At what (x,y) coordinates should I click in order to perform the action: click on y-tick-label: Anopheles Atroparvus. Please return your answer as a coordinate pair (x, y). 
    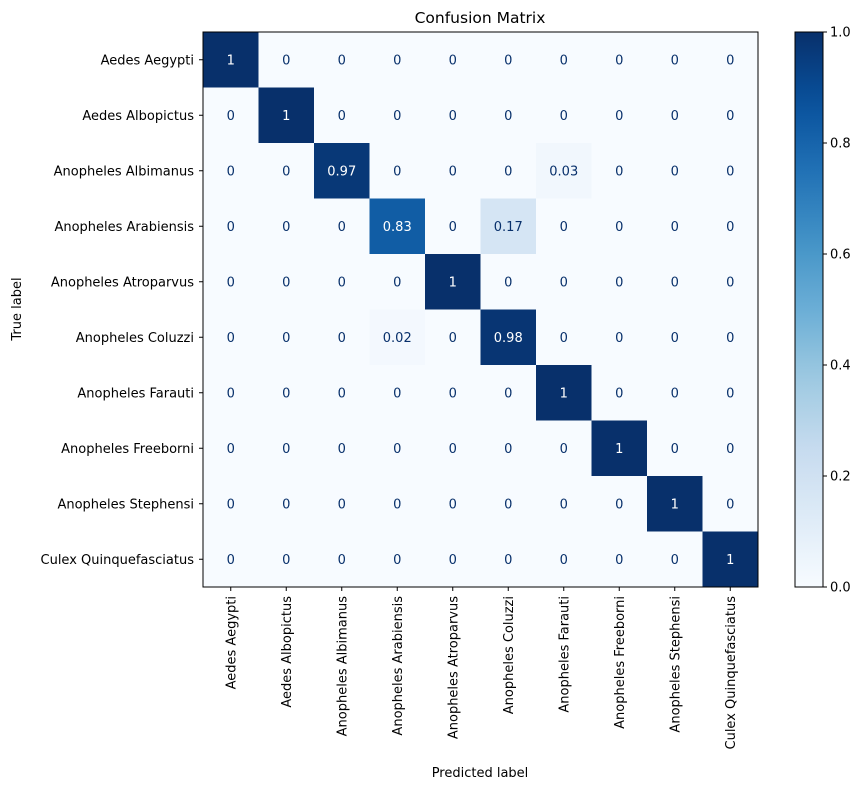
    Looking at the image, I should click on (122, 282).